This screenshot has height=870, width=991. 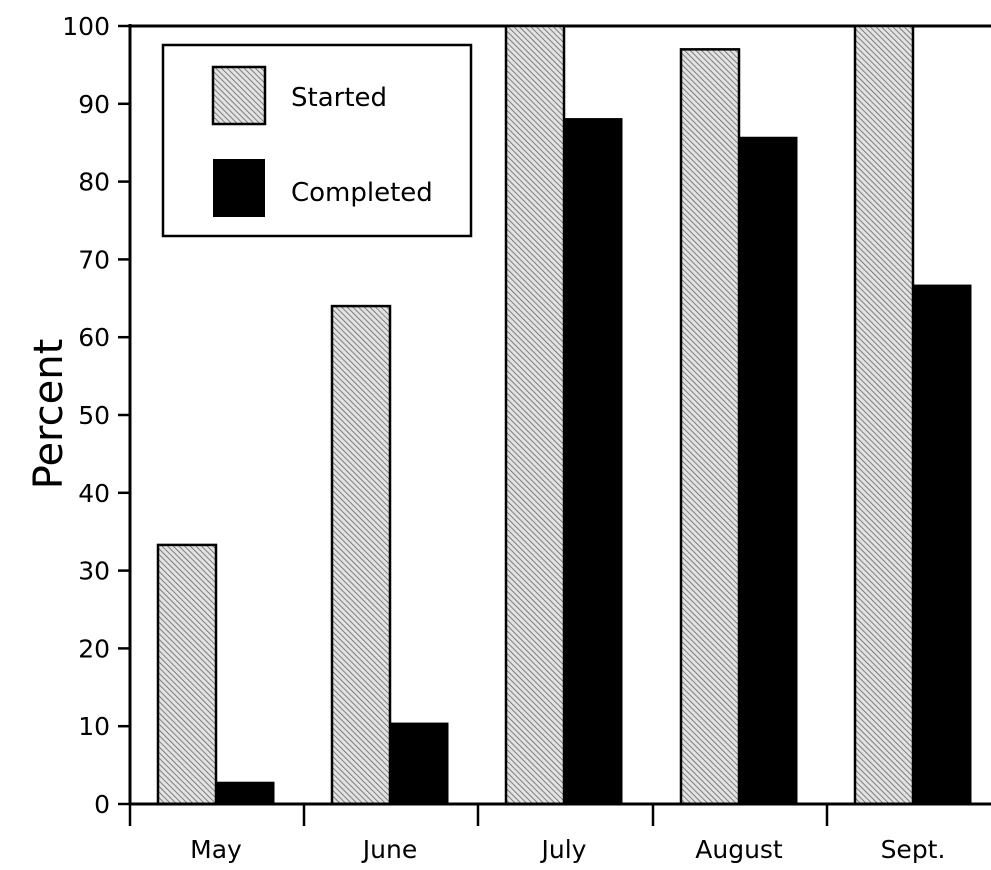 What do you see at coordinates (361, 555) in the screenshot?
I see `bar-started-june` at bounding box center [361, 555].